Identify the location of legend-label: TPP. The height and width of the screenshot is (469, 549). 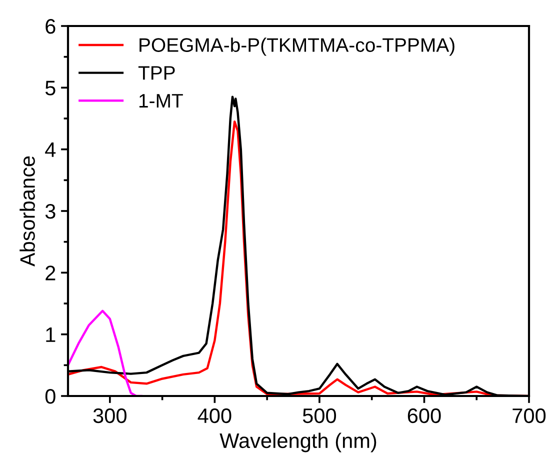
(156, 73).